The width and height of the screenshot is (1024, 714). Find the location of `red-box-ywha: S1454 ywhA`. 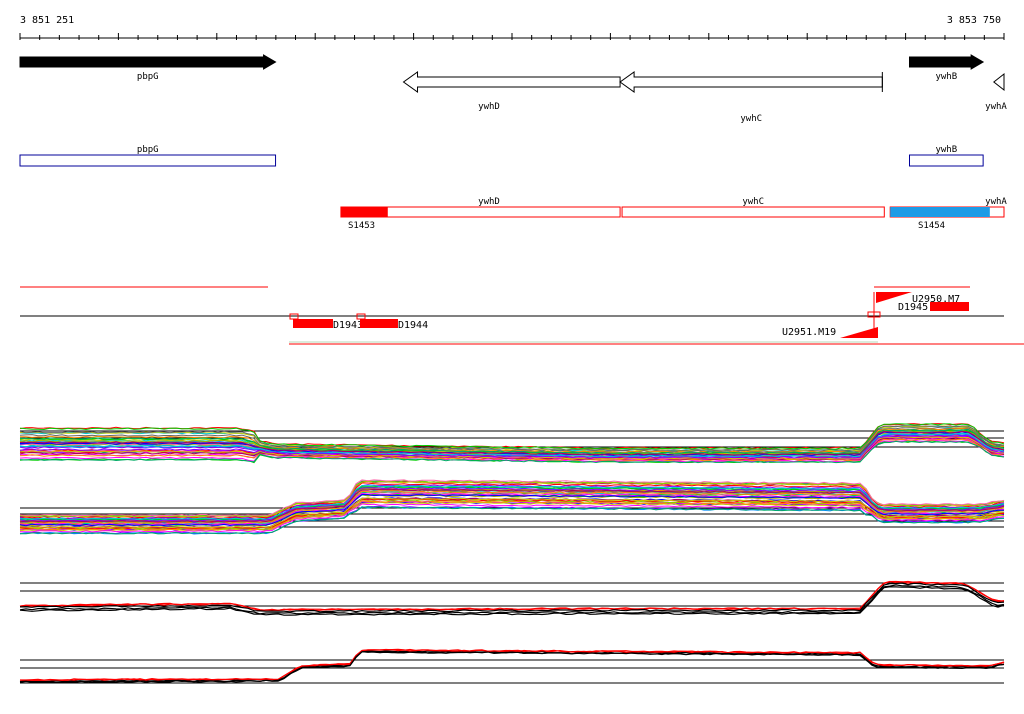

red-box-ywha: S1454 ywhA is located at coordinates (948, 214).